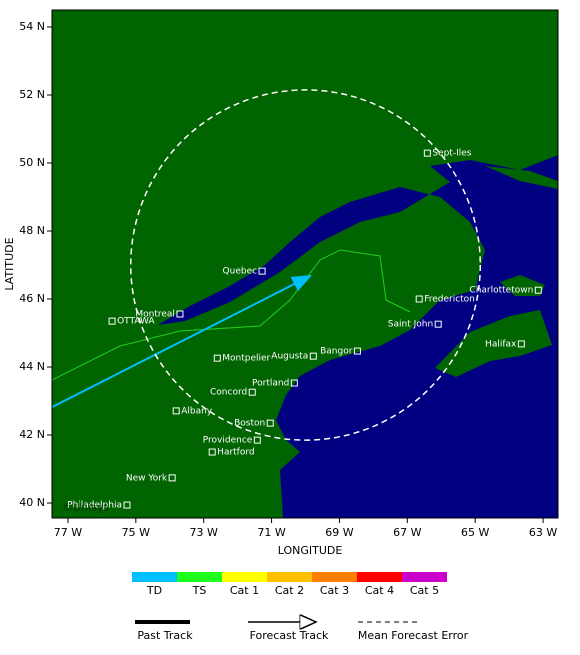 The height and width of the screenshot is (655, 580). I want to click on city-label: Sept-Iles, so click(451, 154).